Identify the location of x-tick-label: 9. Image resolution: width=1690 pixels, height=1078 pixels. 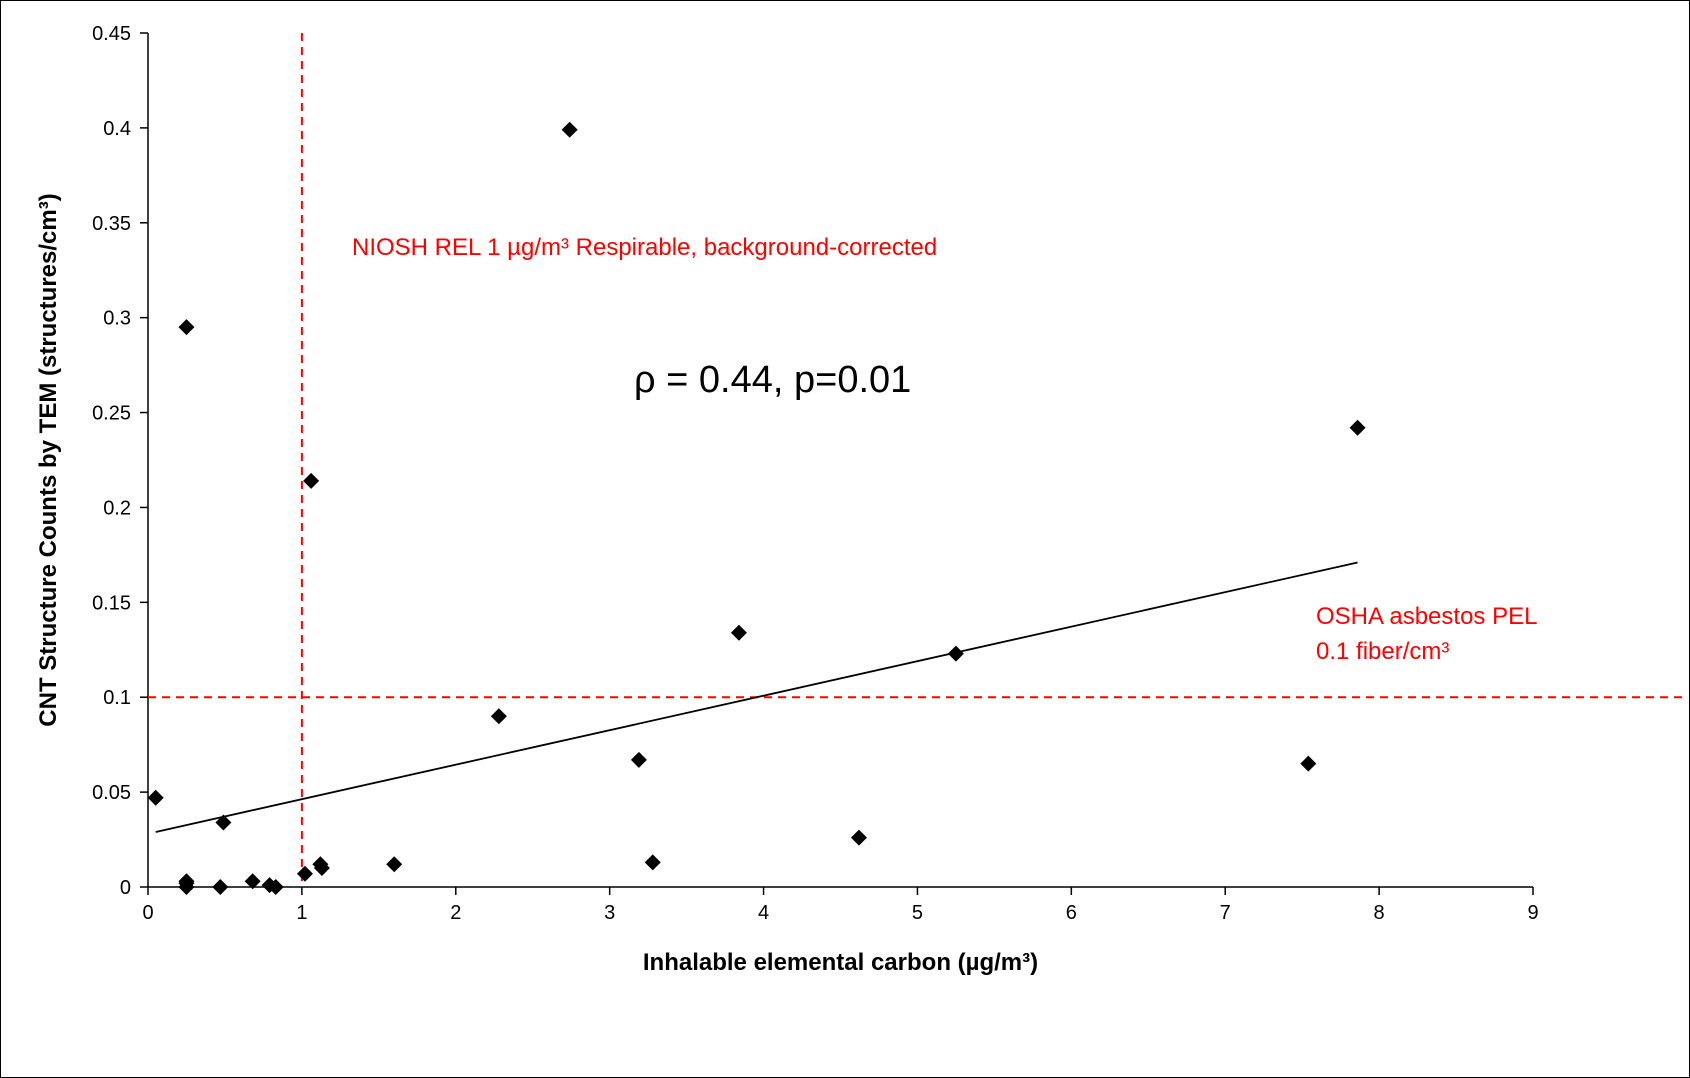
(1532, 913).